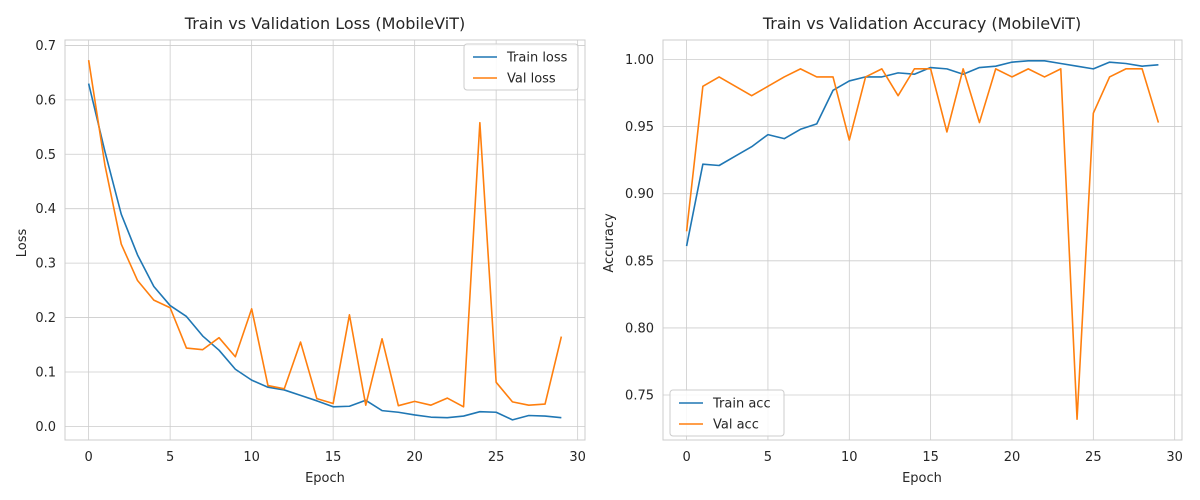  Describe the element at coordinates (45, 155) in the screenshot. I see `loss-y-tick-label: 0.5` at that location.